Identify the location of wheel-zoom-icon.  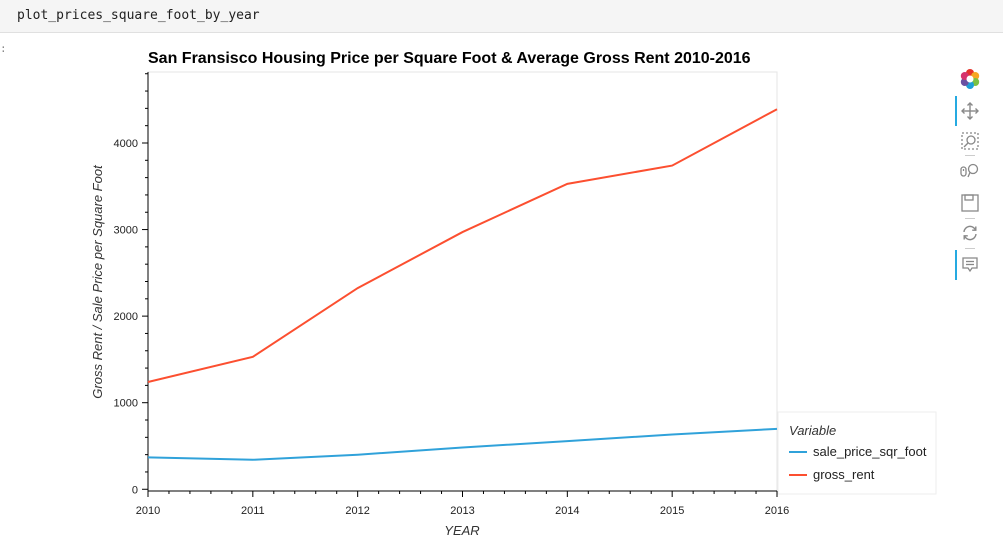
(970, 171).